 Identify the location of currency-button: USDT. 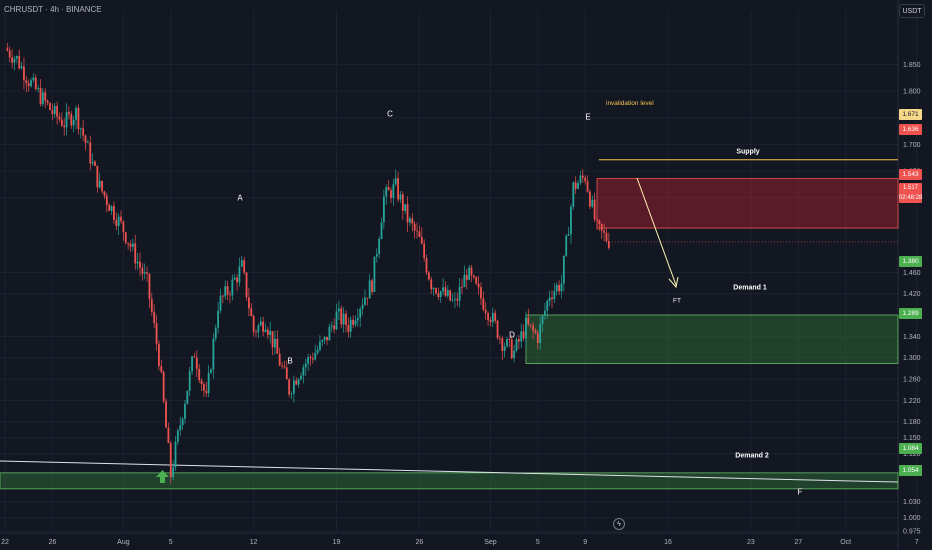
(912, 11).